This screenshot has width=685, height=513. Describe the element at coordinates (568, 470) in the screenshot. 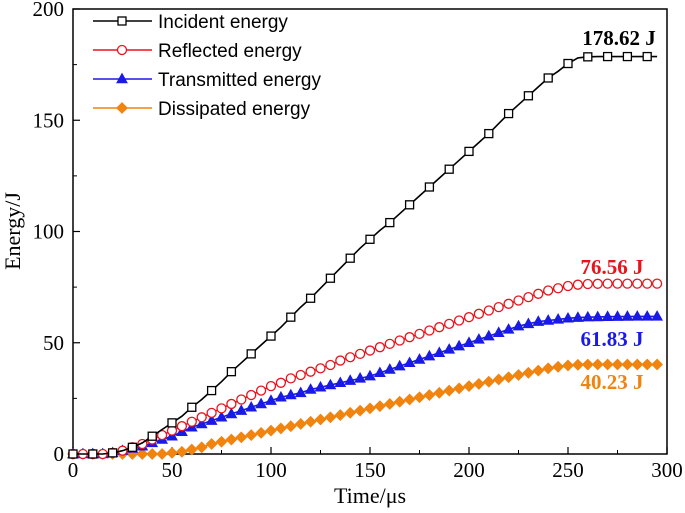

I see `x-tick-label-250: 250` at that location.